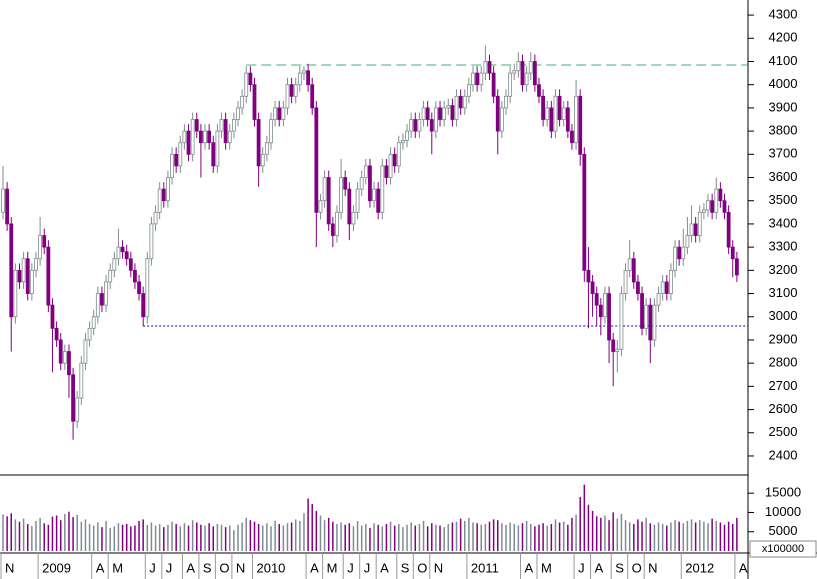 This screenshot has height=579, width=817. Describe the element at coordinates (783, 153) in the screenshot. I see `y-tick-label: 3700` at that location.